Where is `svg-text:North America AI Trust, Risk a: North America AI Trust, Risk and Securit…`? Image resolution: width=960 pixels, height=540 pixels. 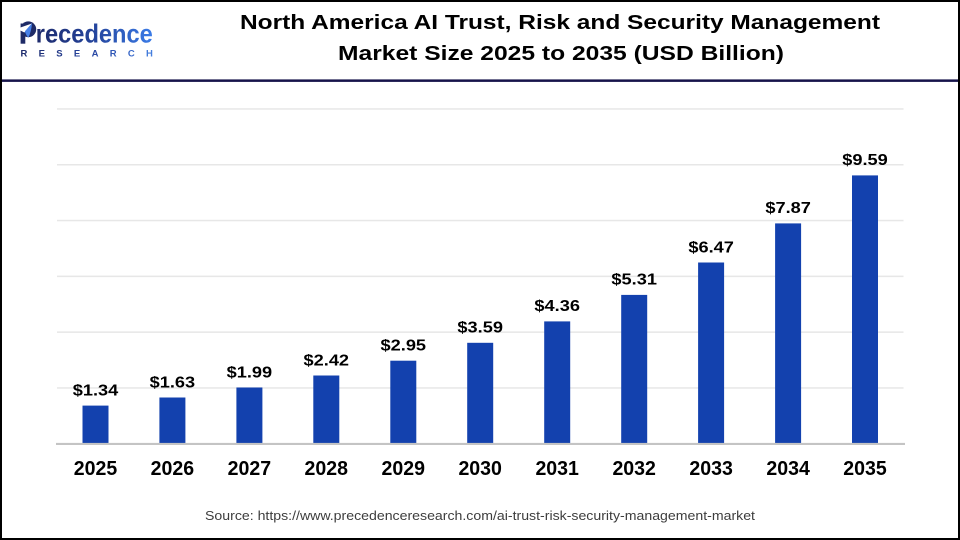
svg-text:North America AI Trust, Risk a: North America AI Trust, Risk and Securit… is located at coordinates (560, 22).